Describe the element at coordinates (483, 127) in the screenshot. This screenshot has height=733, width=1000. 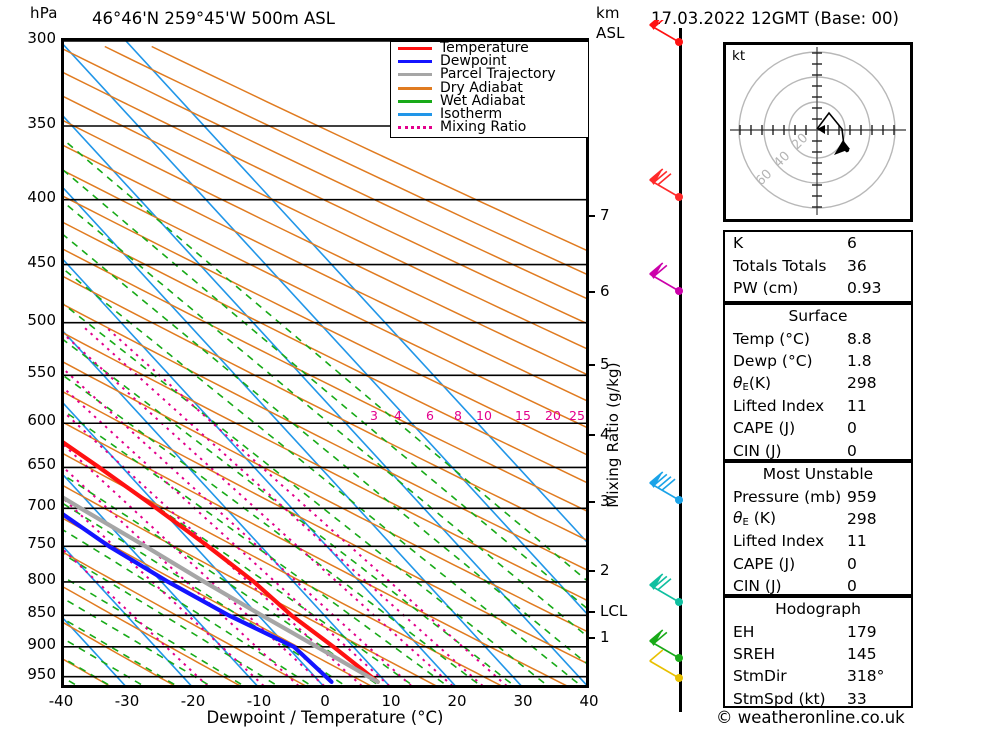
I see `legend-label: Mixing Ratio` at that location.